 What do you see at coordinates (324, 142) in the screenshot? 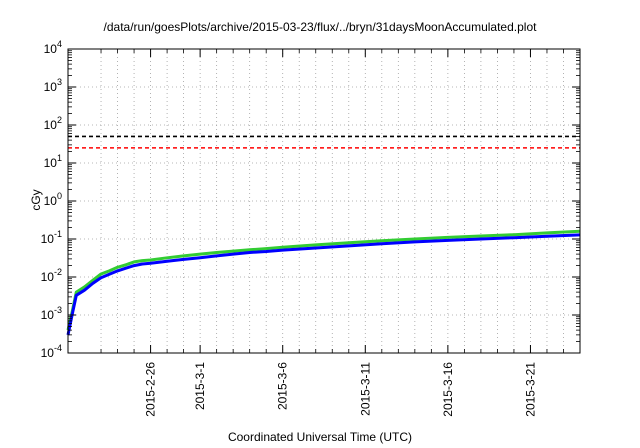
I see `threshold-lines` at bounding box center [324, 142].